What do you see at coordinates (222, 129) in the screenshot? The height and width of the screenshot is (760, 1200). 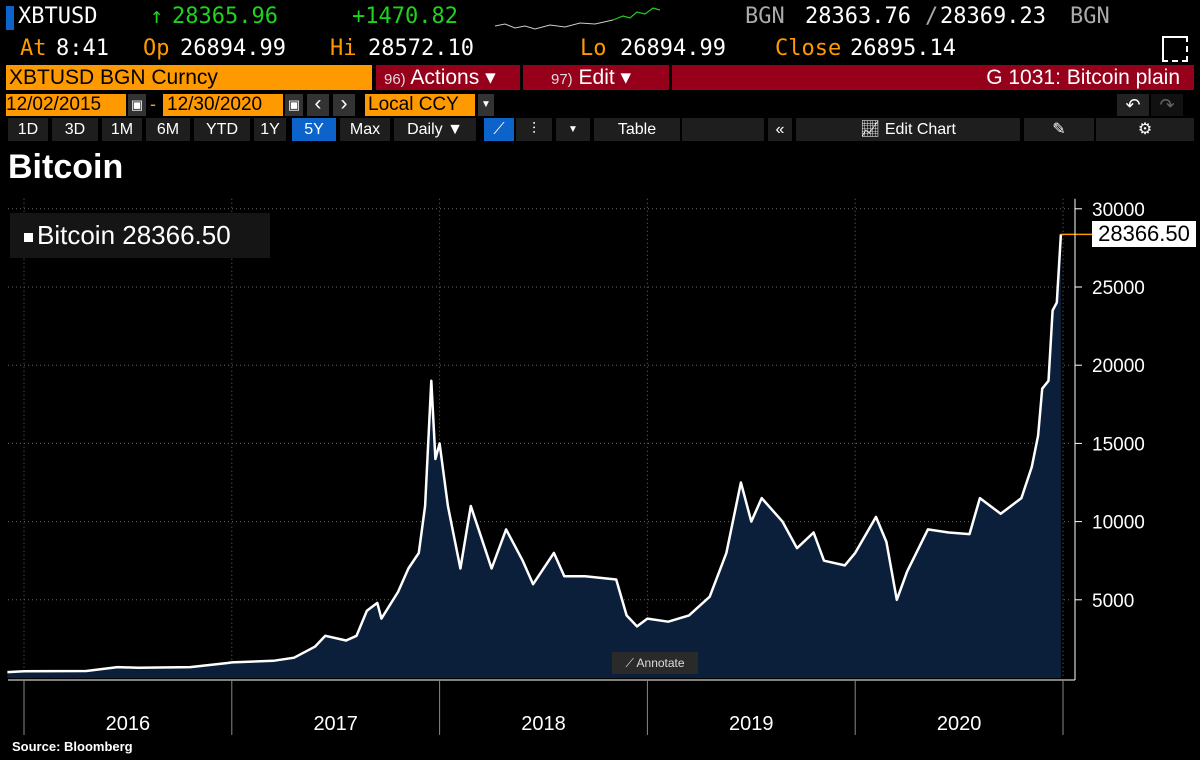 I see `period-ytd: YTD` at bounding box center [222, 129].